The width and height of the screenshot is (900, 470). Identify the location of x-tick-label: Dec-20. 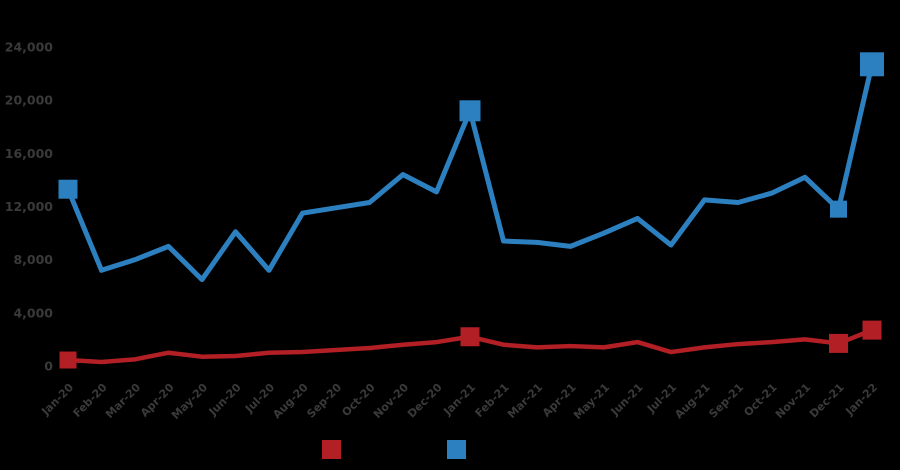
(425, 401).